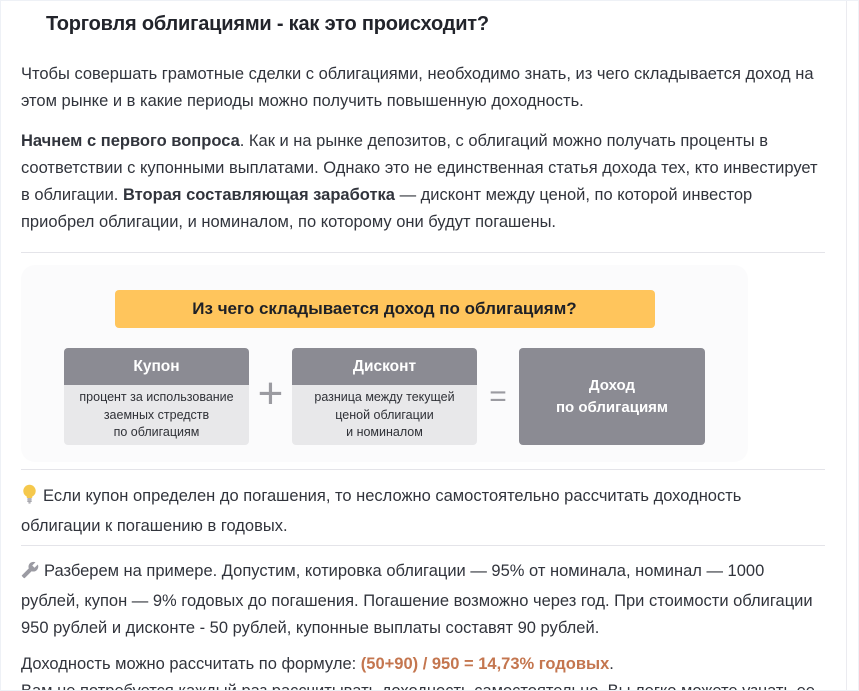 The height and width of the screenshot is (691, 859). What do you see at coordinates (611, 664) in the screenshot?
I see `formula-period: .` at bounding box center [611, 664].